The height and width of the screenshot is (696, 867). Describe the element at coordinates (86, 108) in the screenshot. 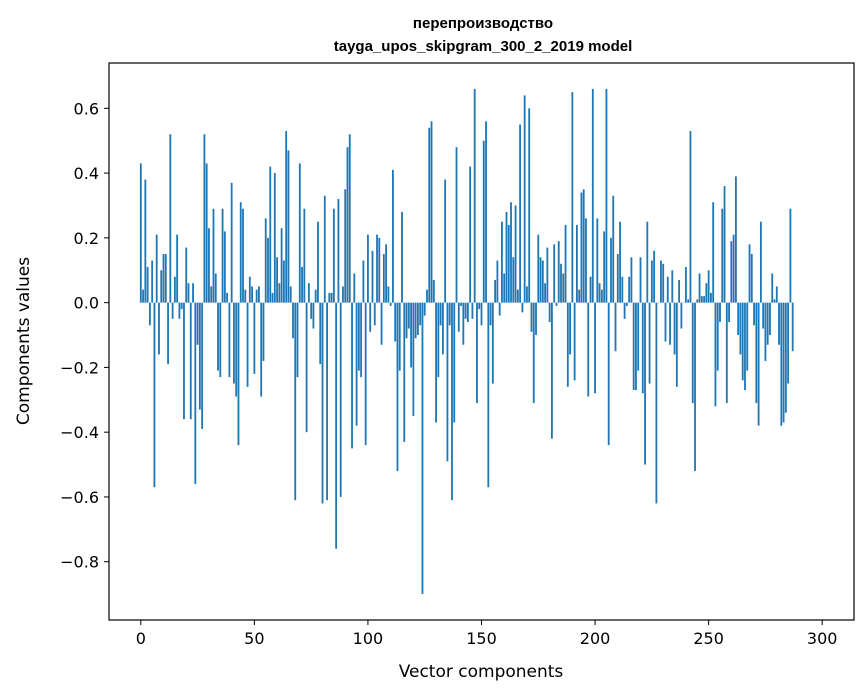

I see `y-tick-label: 0.6` at that location.